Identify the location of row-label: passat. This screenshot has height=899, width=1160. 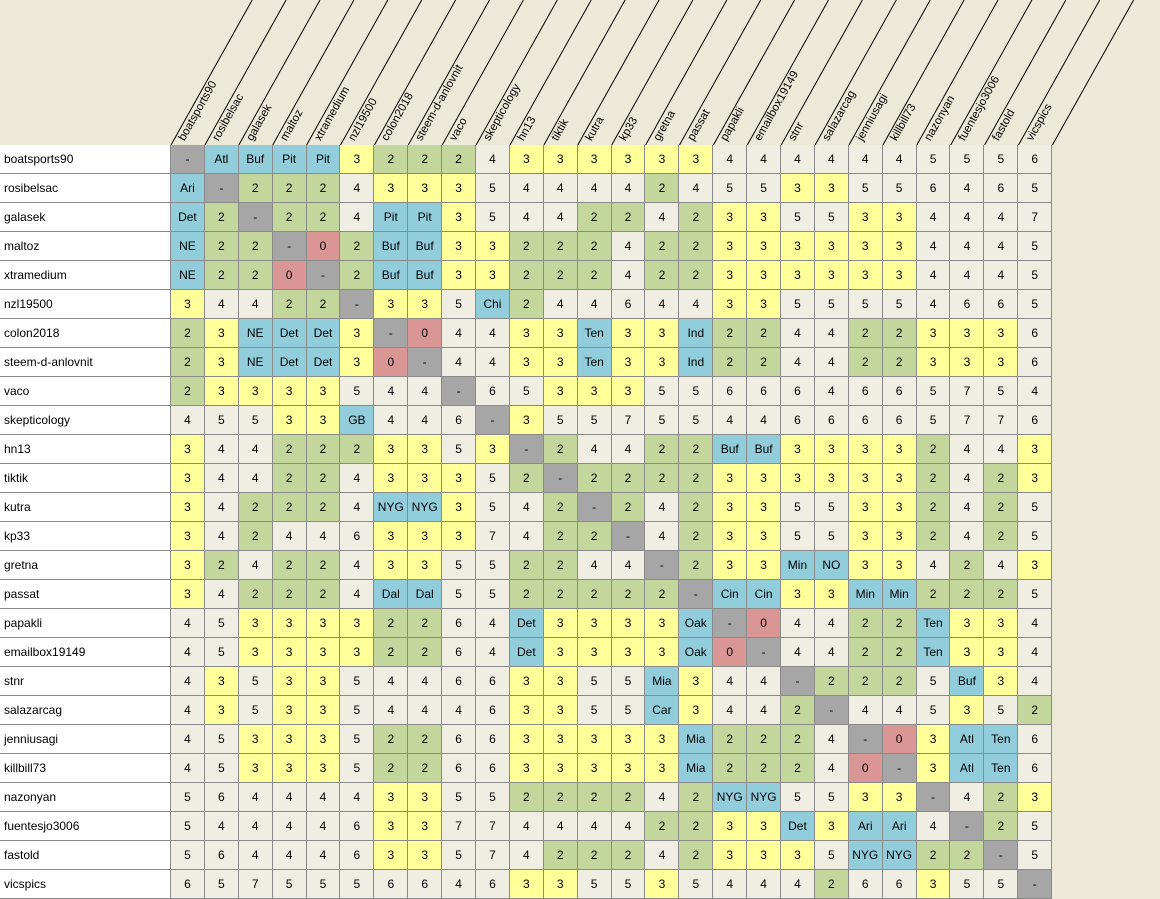
(85, 594).